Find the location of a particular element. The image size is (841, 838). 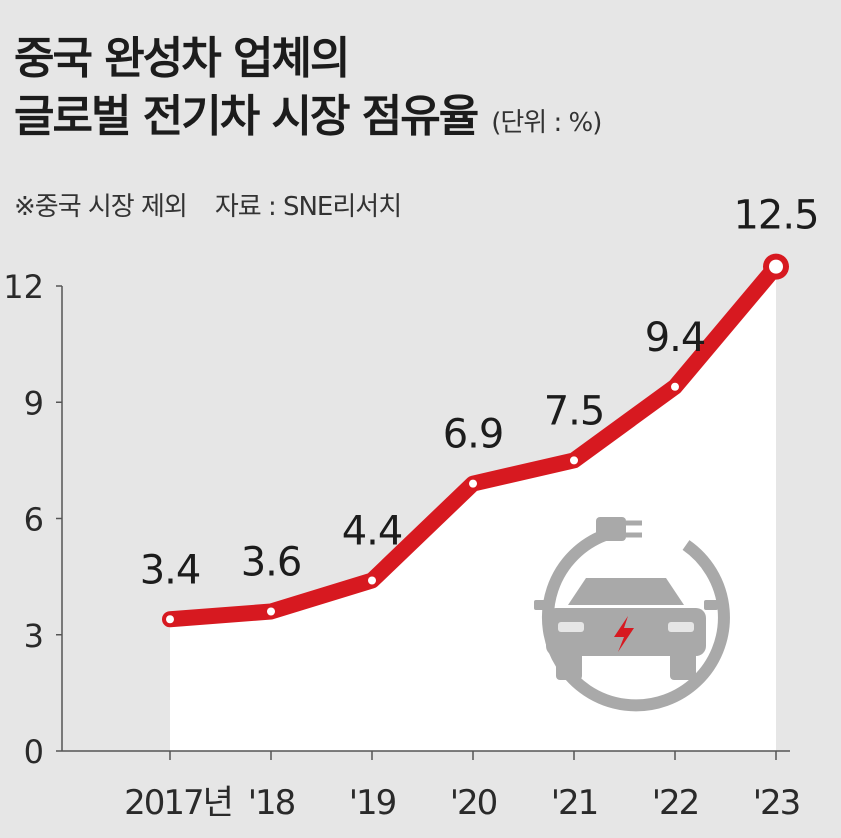

right-wheel is located at coordinates (683, 666).